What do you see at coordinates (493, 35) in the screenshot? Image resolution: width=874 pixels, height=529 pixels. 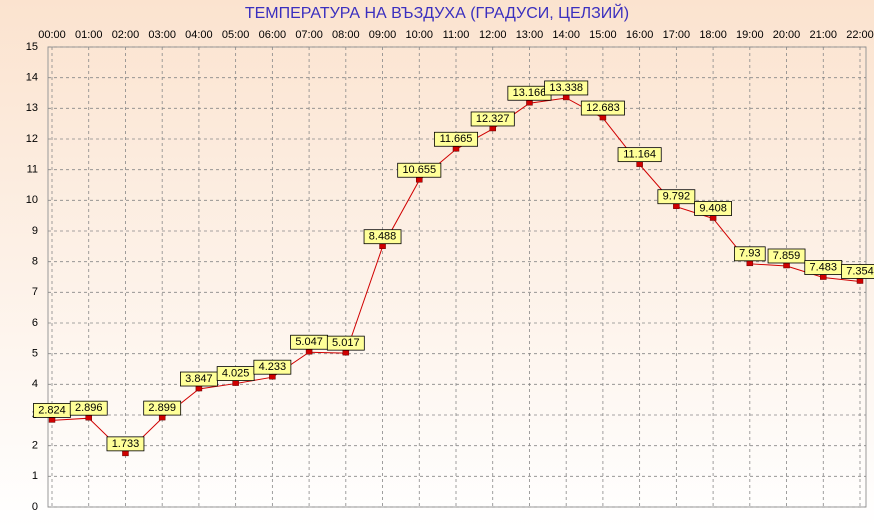 I see `x-tick-label: 12:00` at bounding box center [493, 35].